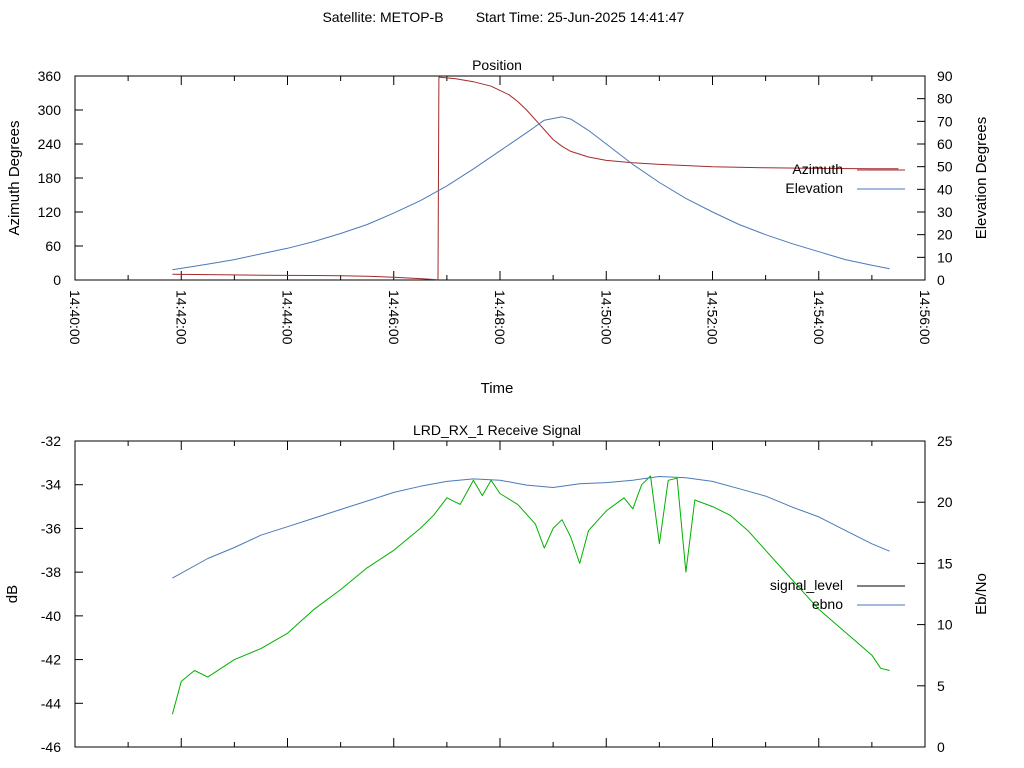 Image resolution: width=1024 pixels, height=768 pixels. Describe the element at coordinates (531, 193) in the screenshot. I see `series-line-elevation` at that location.